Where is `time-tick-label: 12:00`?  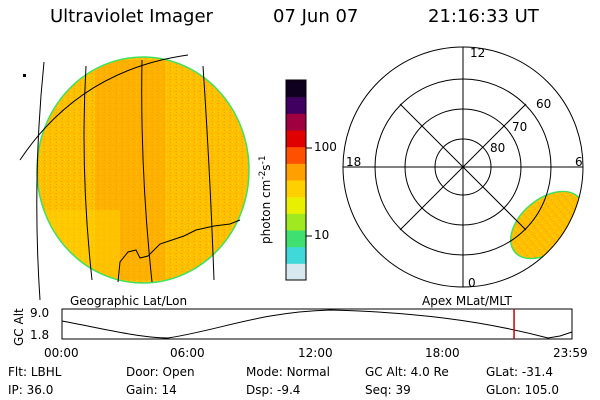 time-tick-label: 12:00 is located at coordinates (315, 353).